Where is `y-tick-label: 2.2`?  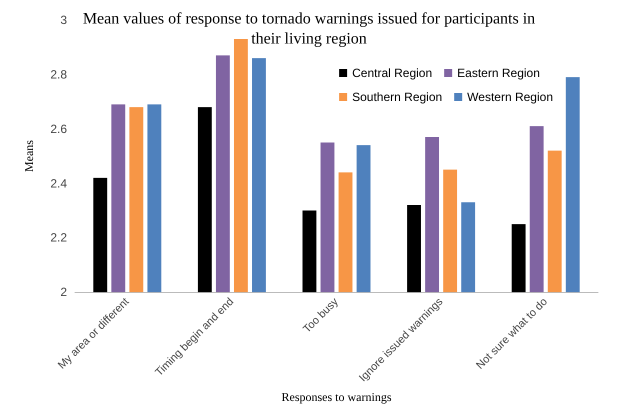 y-tick-label: 2.2 is located at coordinates (59, 237).